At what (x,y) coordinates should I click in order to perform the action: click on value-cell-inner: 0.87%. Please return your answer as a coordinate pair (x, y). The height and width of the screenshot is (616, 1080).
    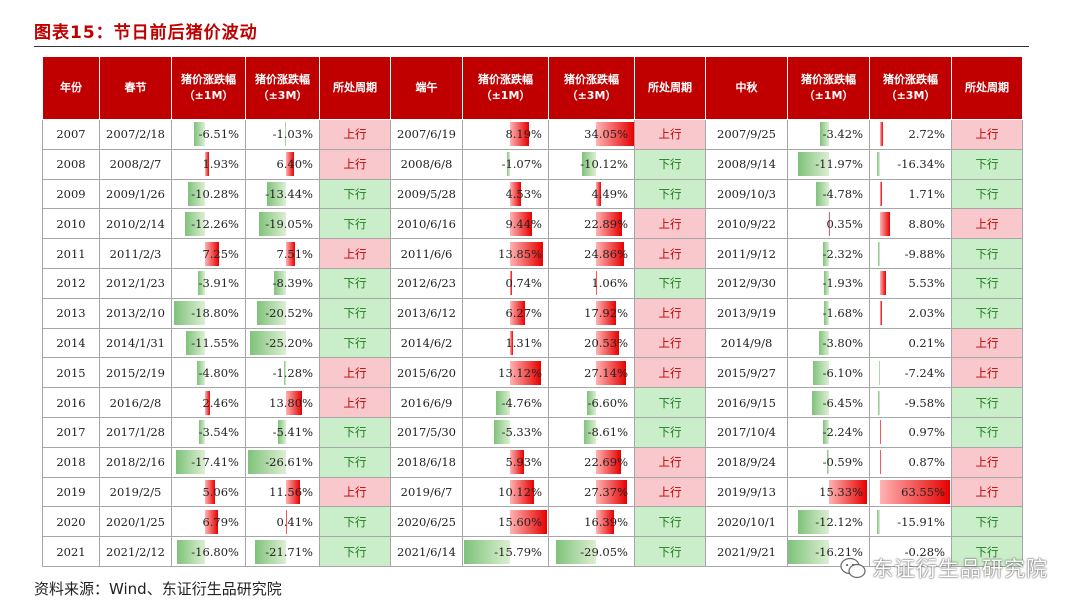
    Looking at the image, I should click on (910, 462).